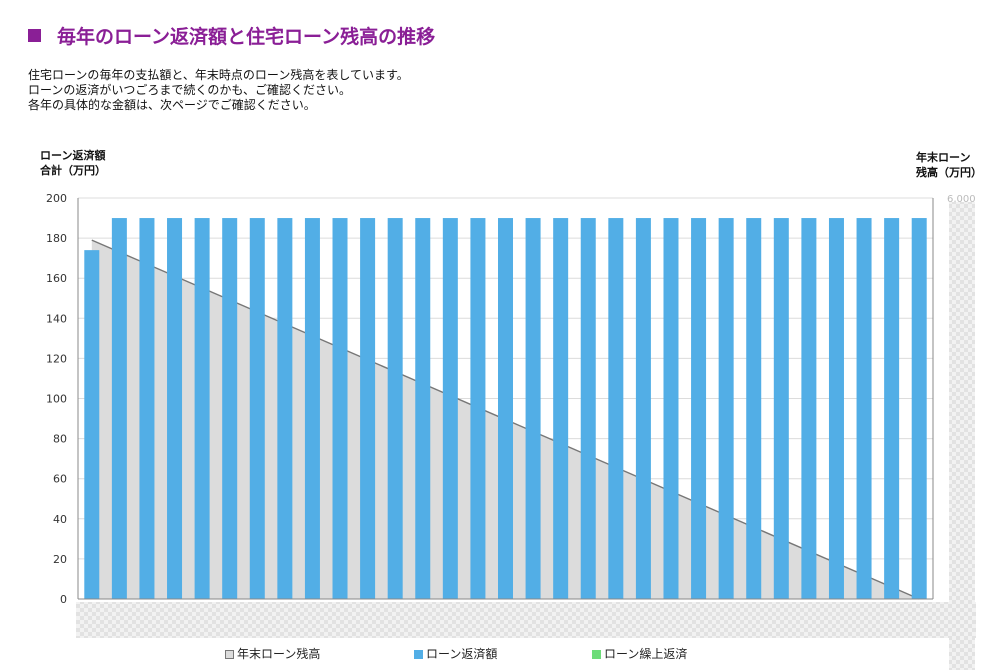 The height and width of the screenshot is (672, 991). I want to click on description-line: 住宅ローンの毎年の支払額と、年末時点のローン残高を表しています。, so click(218, 75).